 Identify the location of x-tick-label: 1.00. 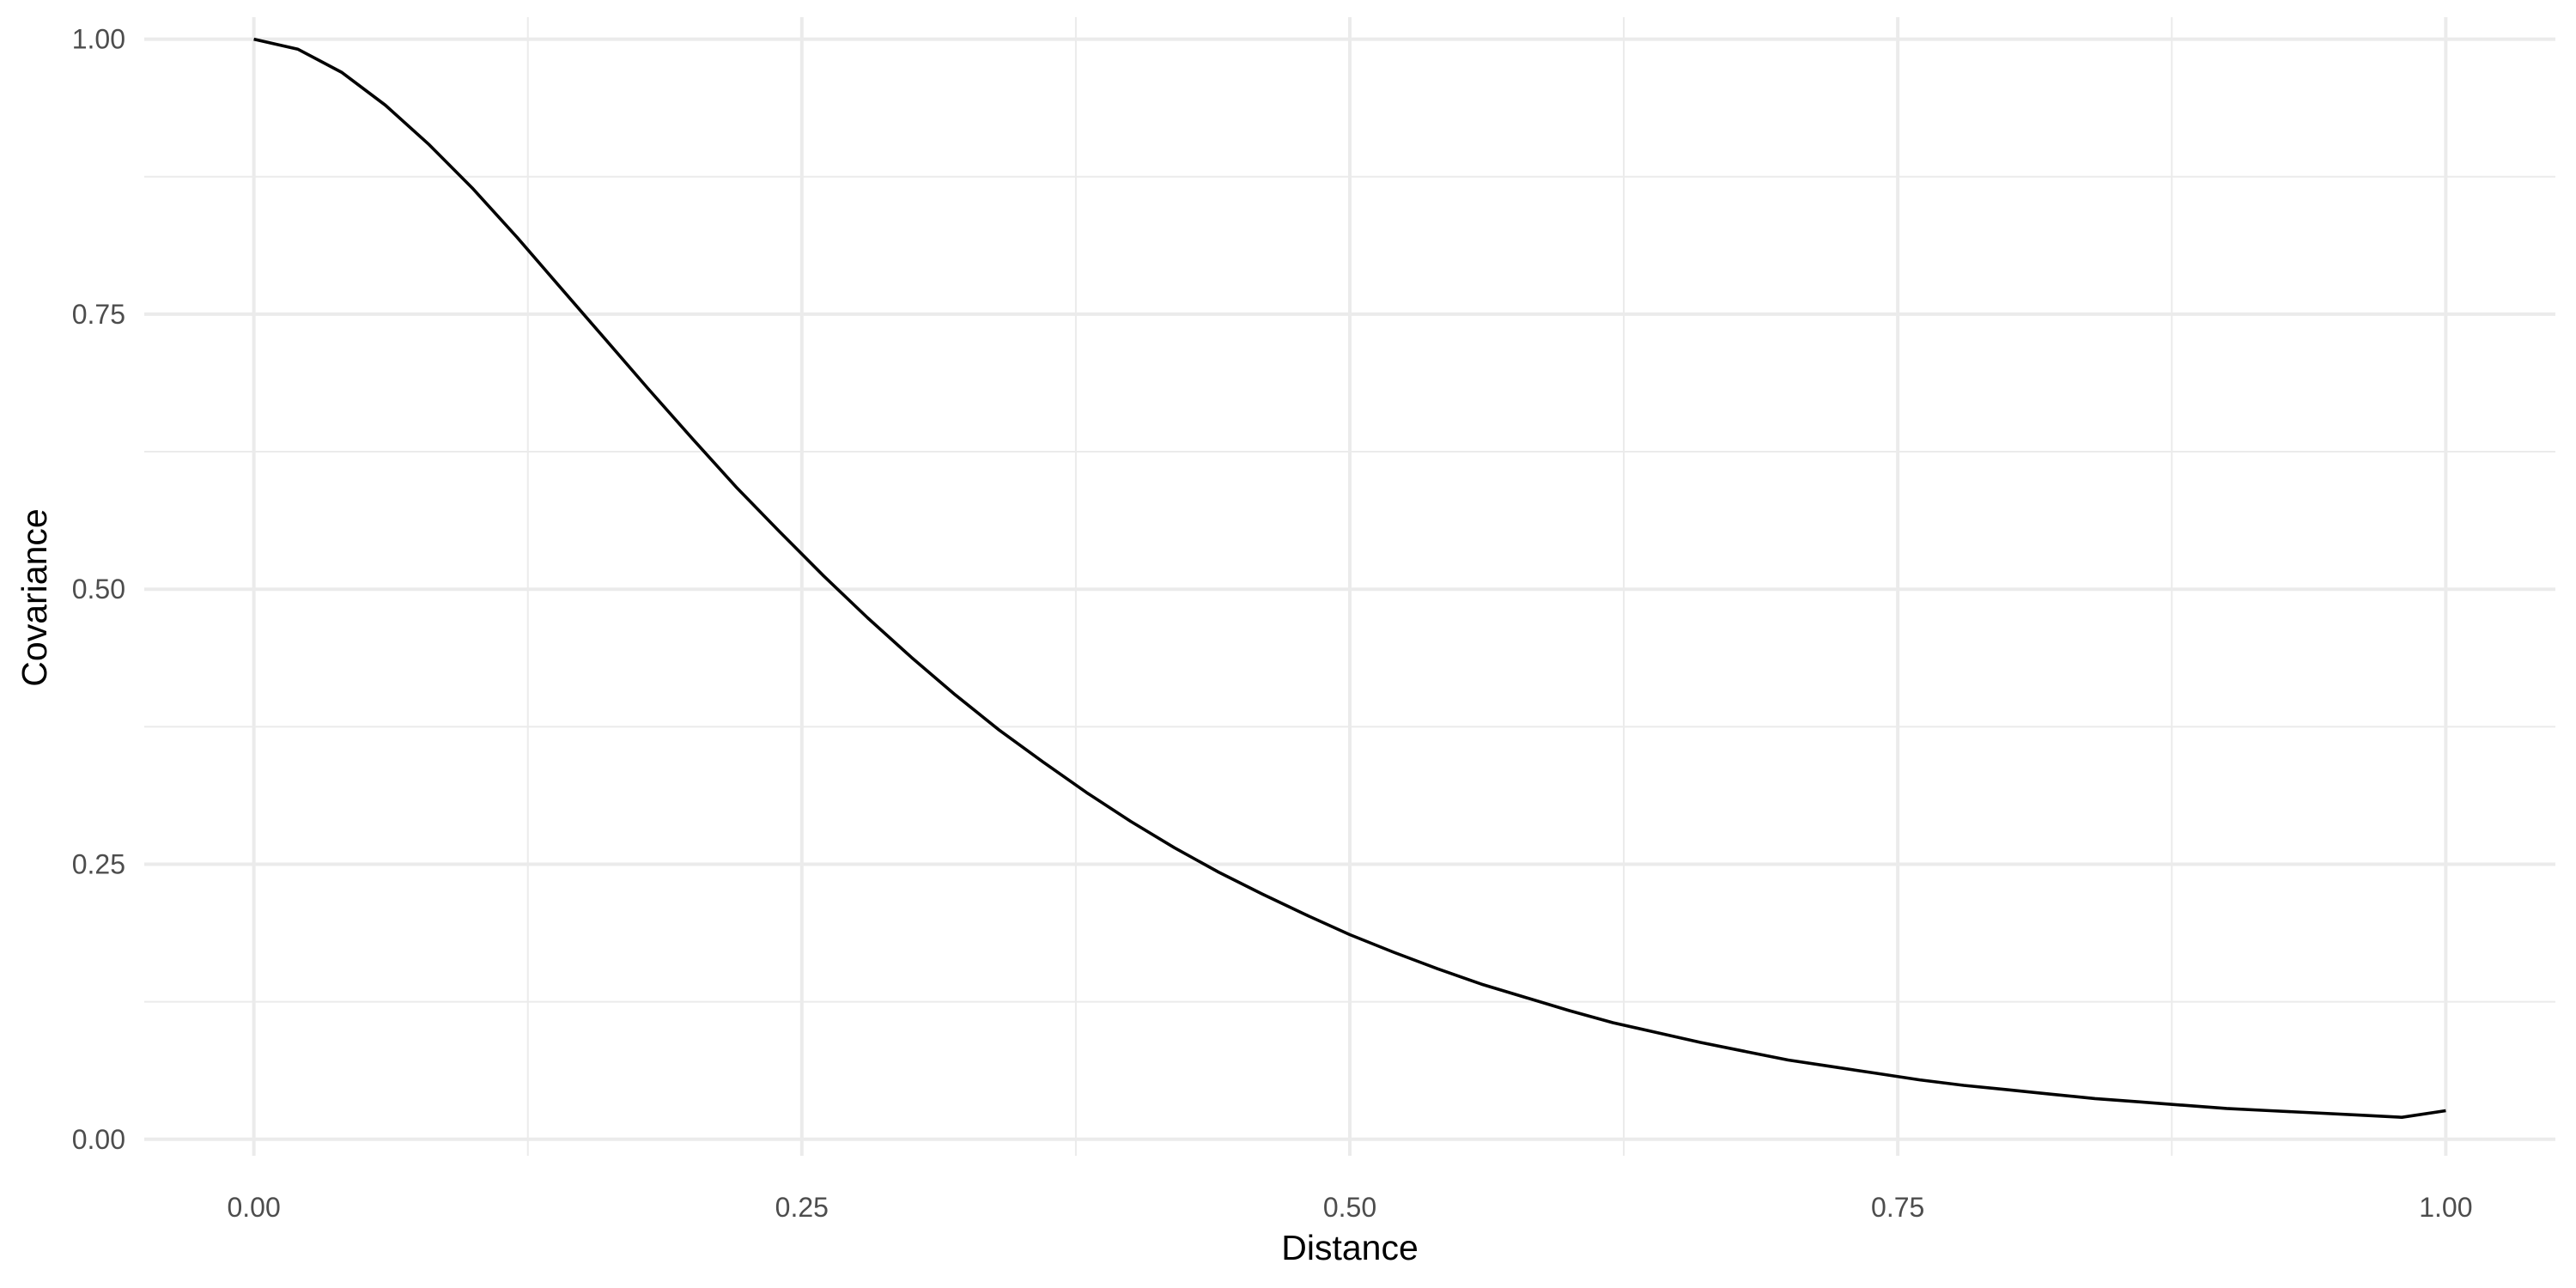
(2445, 1207).